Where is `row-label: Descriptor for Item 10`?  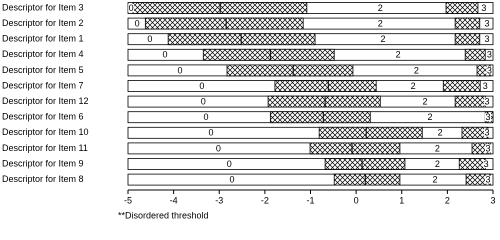 row-label: Descriptor for Item 10 is located at coordinates (45, 132).